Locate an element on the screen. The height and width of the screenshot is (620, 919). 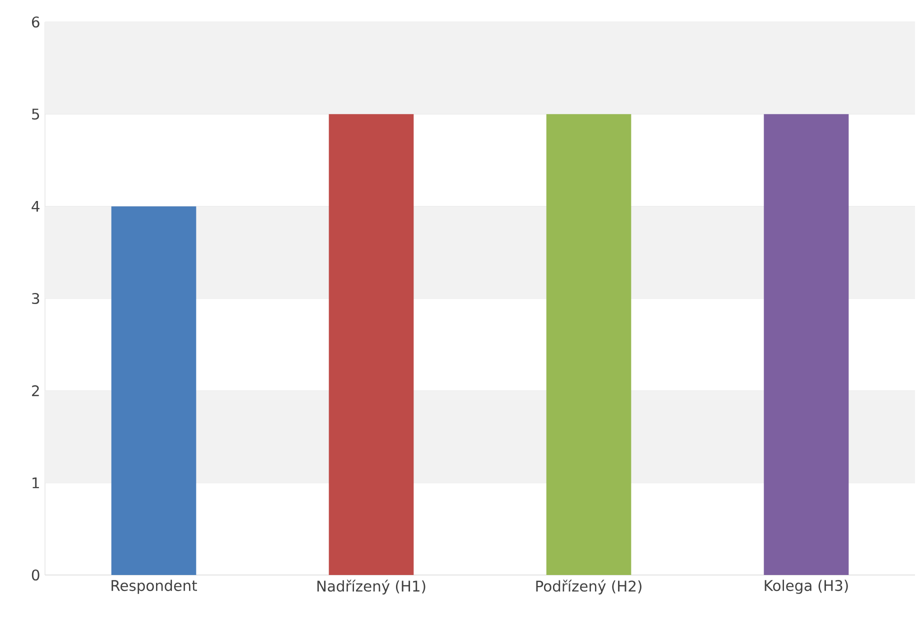
x-tick-label: Respondent is located at coordinates (154, 587).